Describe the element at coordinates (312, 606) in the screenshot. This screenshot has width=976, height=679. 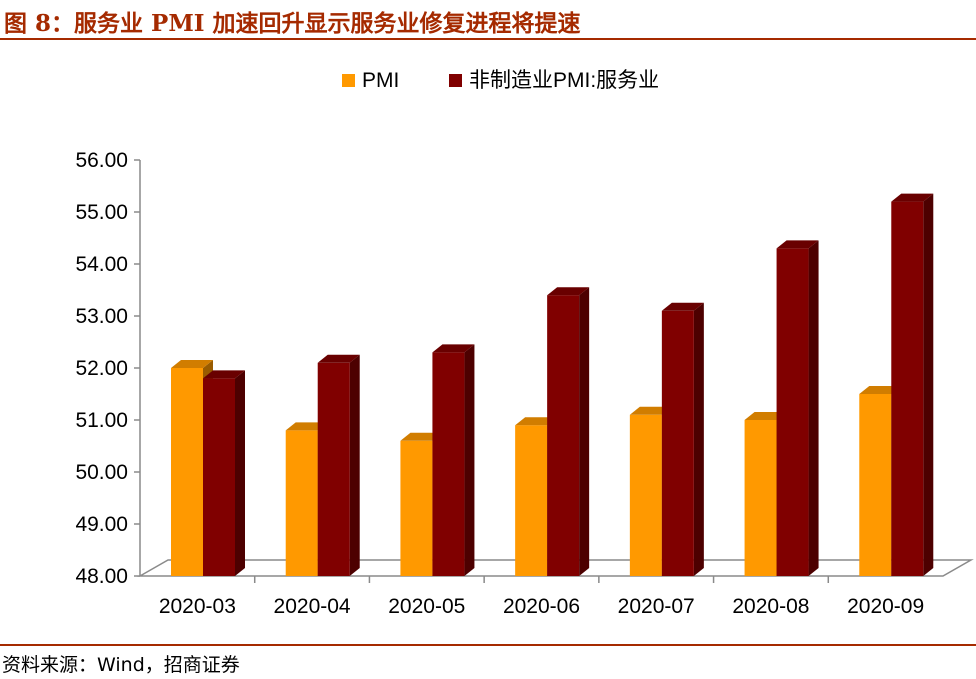
I see `x-tick-label: 2020-04` at that location.